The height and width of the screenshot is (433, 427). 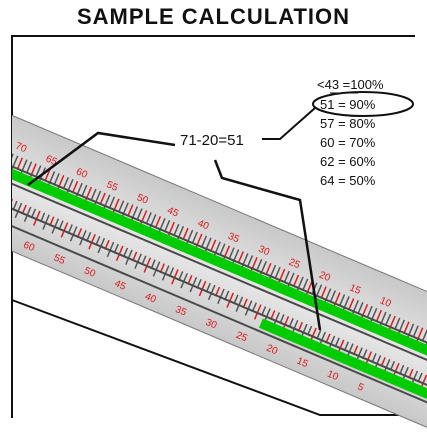 What do you see at coordinates (348, 180) in the screenshot?
I see `table-row-5: 64 = 50%` at bounding box center [348, 180].